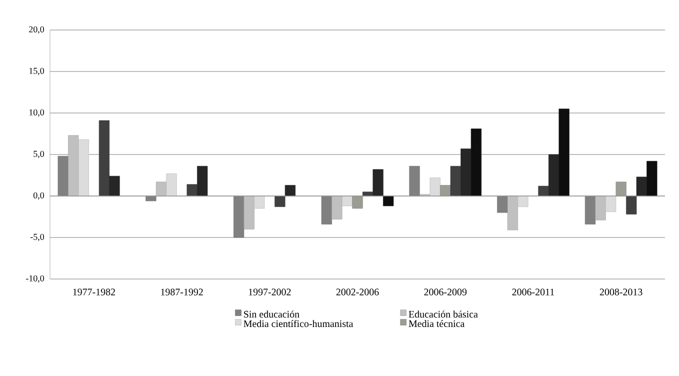  I want to click on x-tick-label: 2006-2011, so click(533, 292).